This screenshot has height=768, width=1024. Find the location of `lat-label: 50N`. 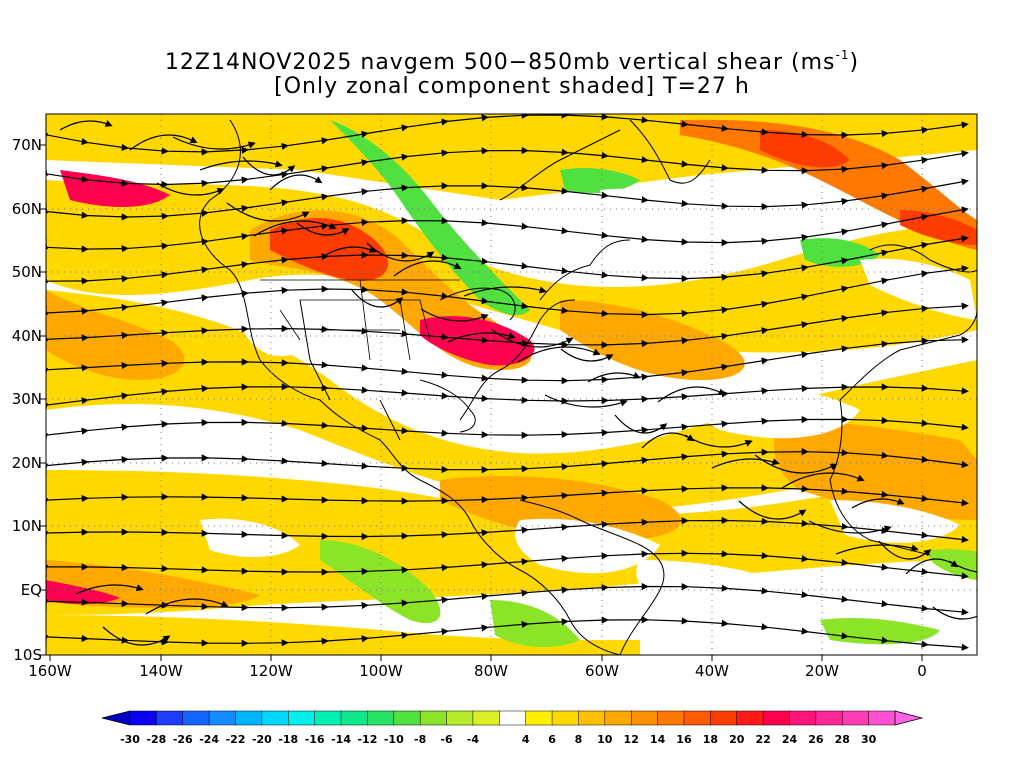

lat-label: 50N is located at coordinates (26, 272).